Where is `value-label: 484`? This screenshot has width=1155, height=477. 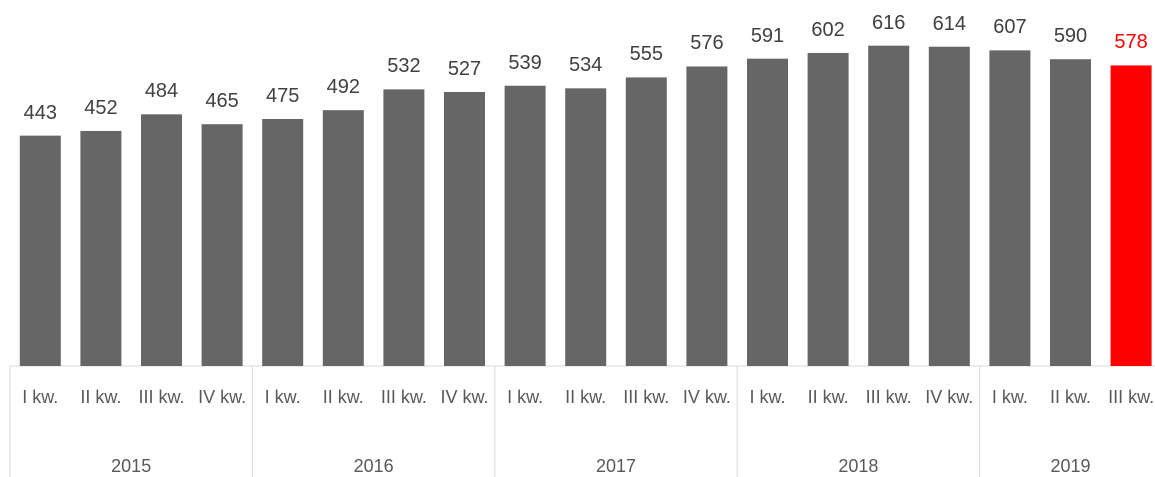
value-label: 484 is located at coordinates (161, 91).